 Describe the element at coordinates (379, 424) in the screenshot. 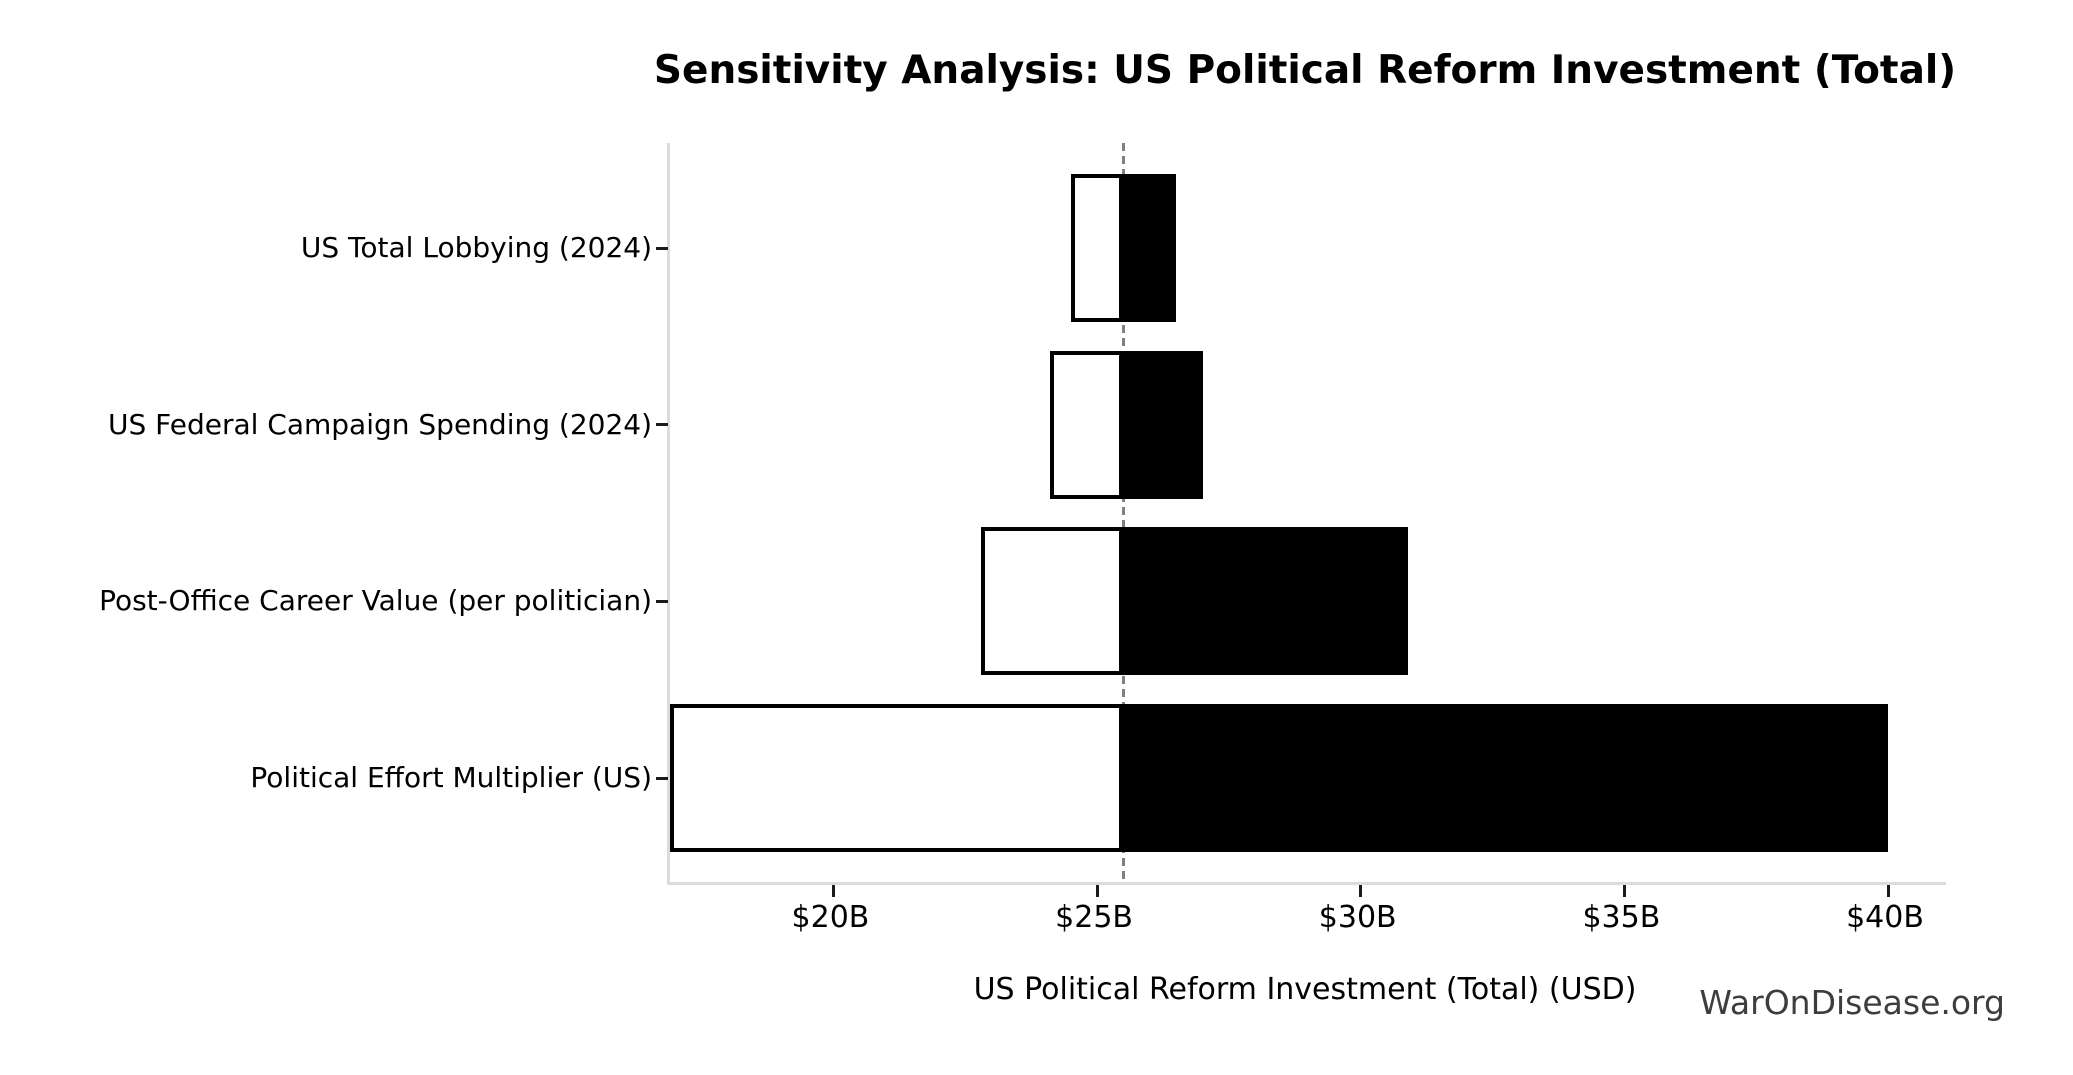

I see `y-tick-label: US Federal Campaign Spending (2024)` at that location.